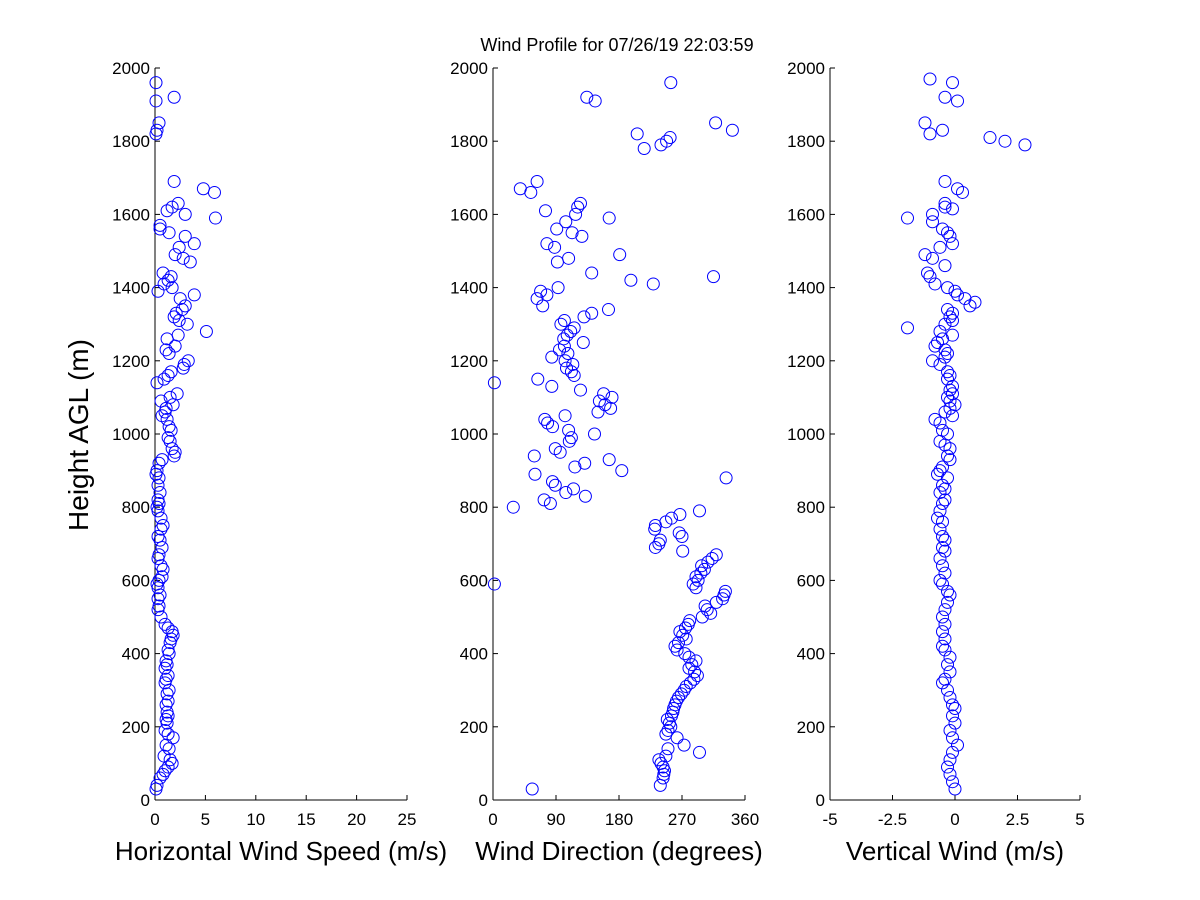 The width and height of the screenshot is (1200, 900). I want to click on x-tick-label: 15, so click(306, 819).